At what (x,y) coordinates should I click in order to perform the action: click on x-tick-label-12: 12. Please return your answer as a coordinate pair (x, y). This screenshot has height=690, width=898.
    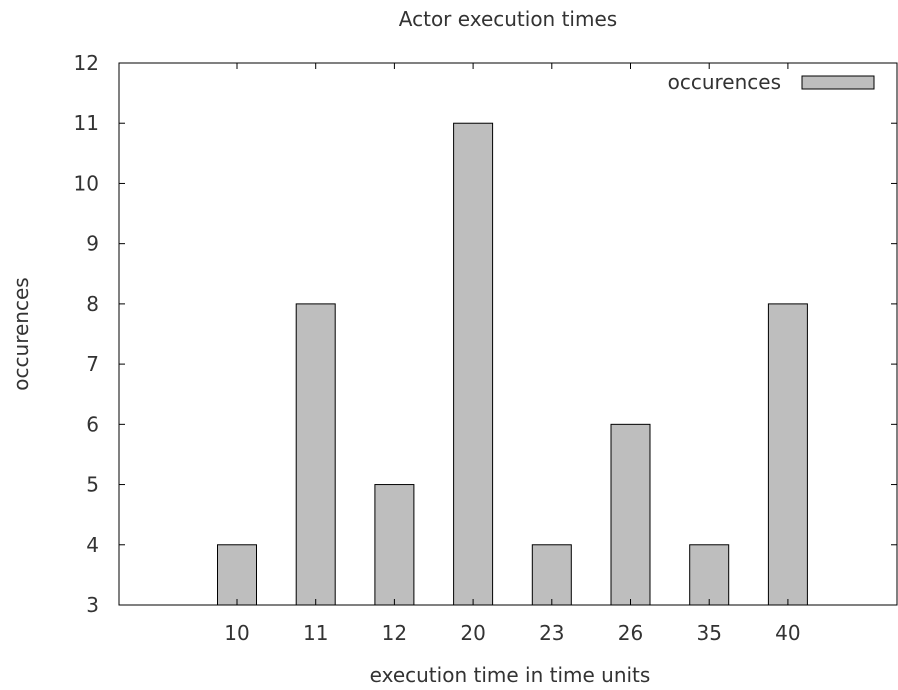
    Looking at the image, I should click on (394, 633).